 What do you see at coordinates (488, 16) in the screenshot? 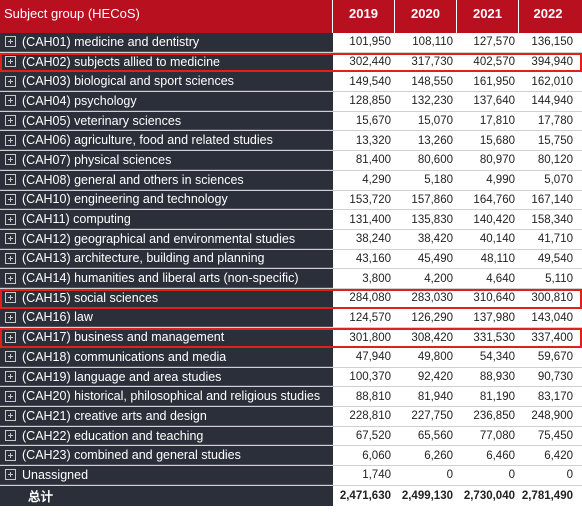
I see `year-header: 2021` at bounding box center [488, 16].